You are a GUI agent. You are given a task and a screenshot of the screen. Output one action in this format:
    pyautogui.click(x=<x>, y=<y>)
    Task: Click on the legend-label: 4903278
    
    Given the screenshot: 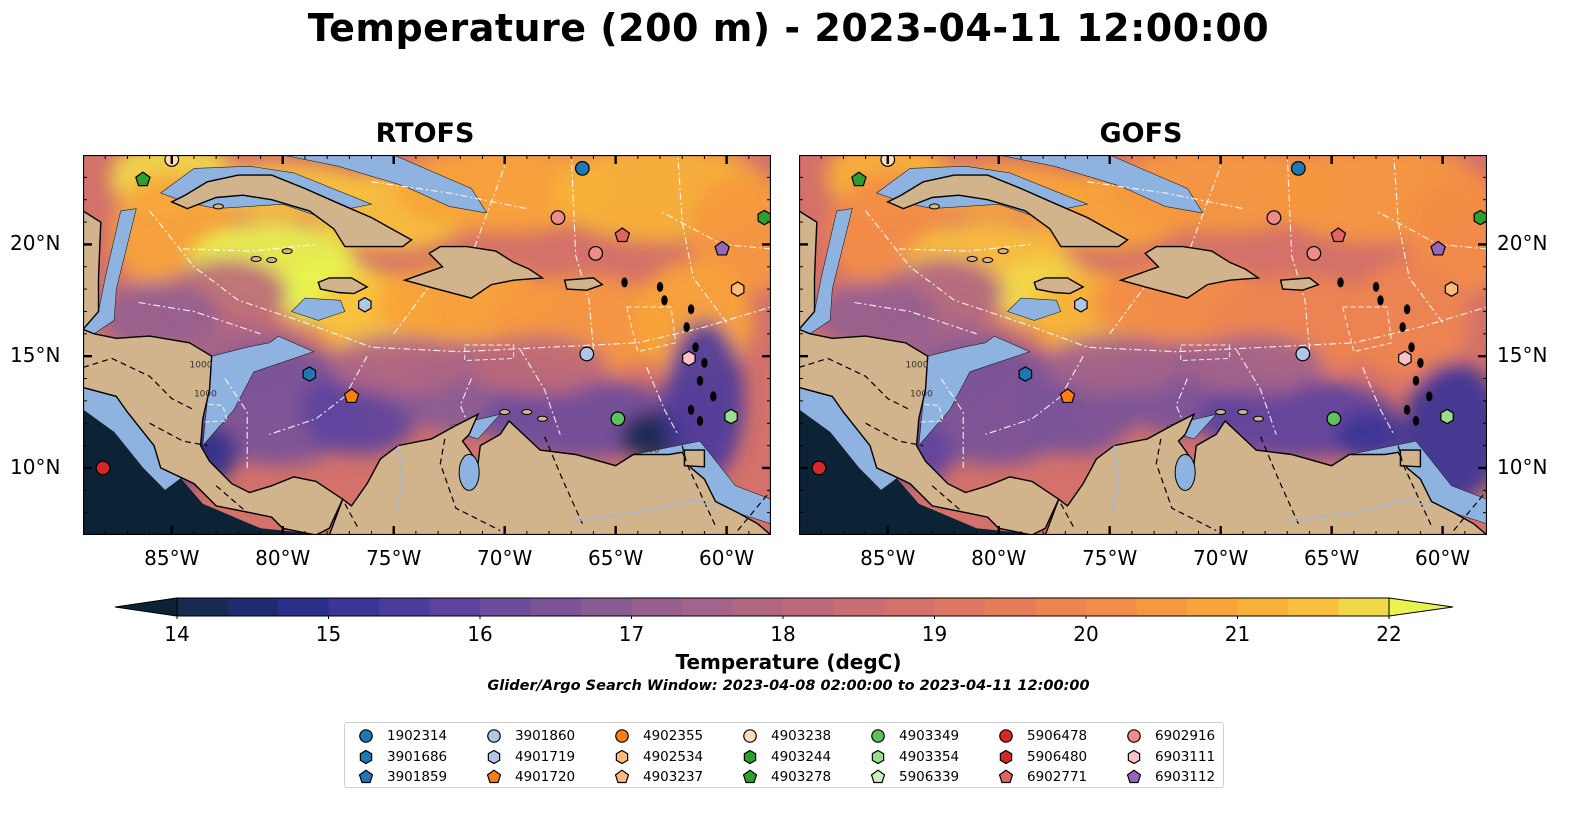 What is the action you would take?
    pyautogui.click(x=801, y=777)
    